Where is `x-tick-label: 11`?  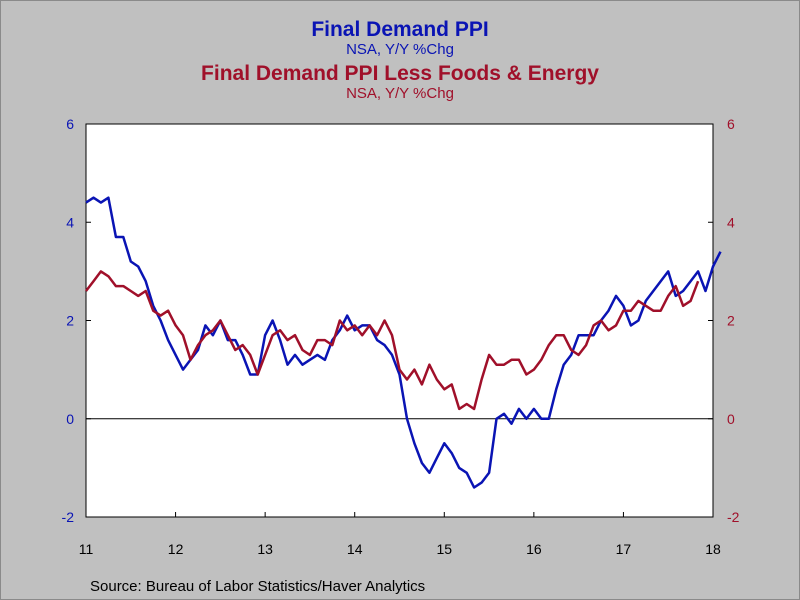
x-tick-label: 11 is located at coordinates (86, 549).